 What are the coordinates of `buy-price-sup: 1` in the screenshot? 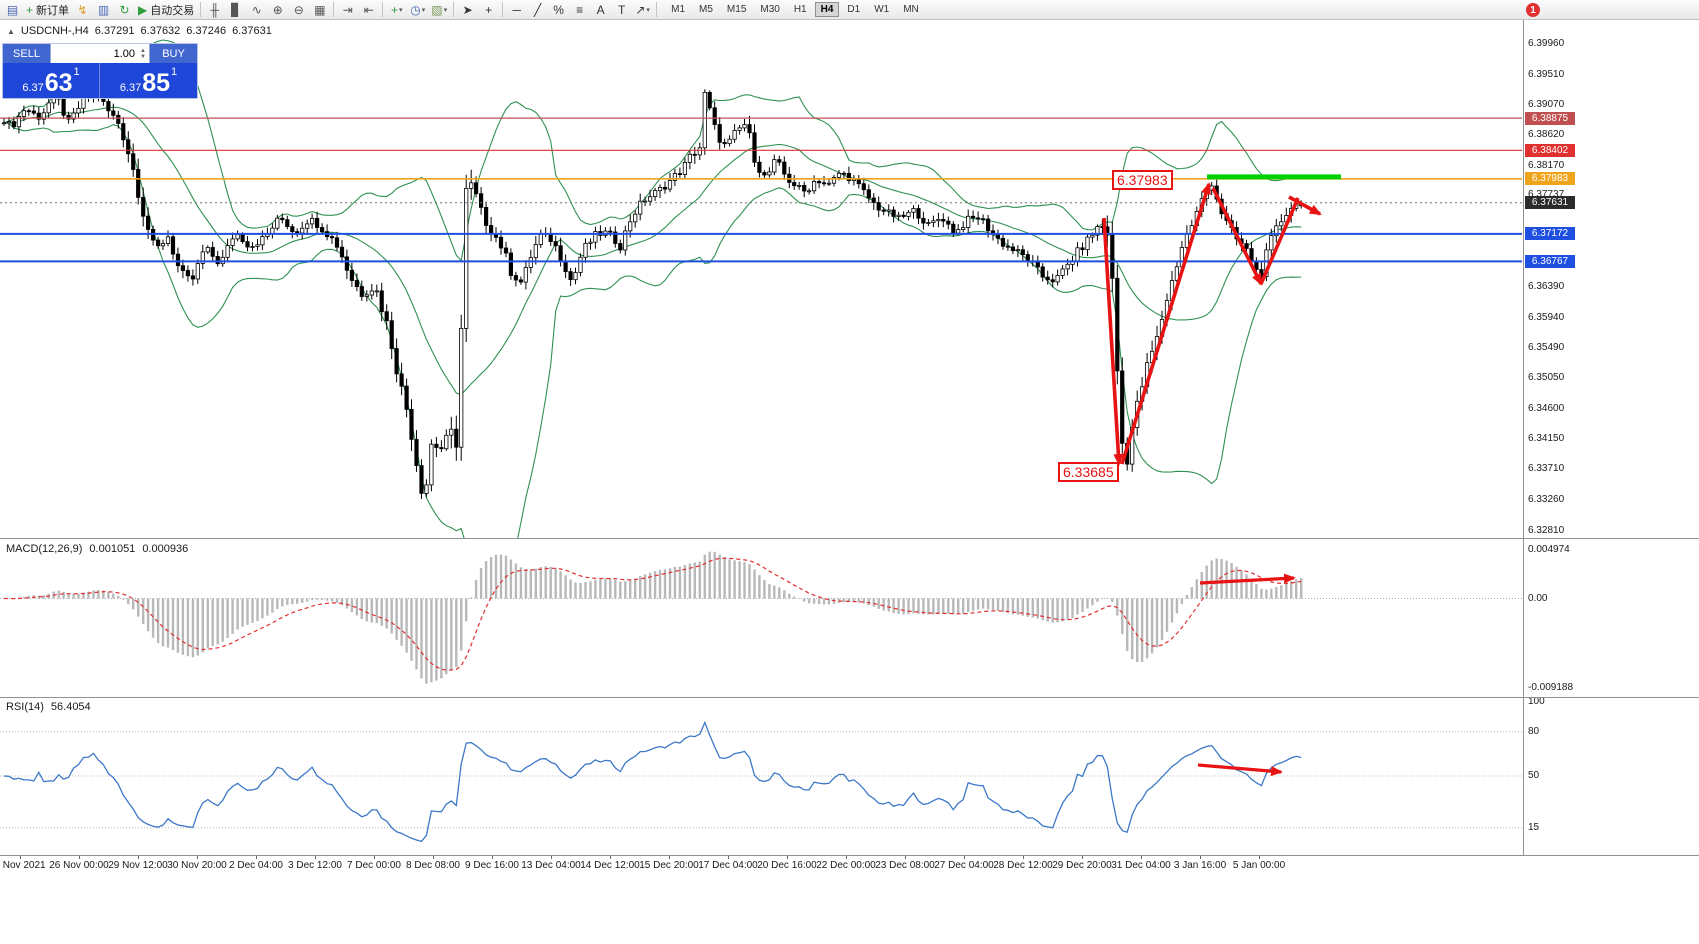 It's located at (174, 72).